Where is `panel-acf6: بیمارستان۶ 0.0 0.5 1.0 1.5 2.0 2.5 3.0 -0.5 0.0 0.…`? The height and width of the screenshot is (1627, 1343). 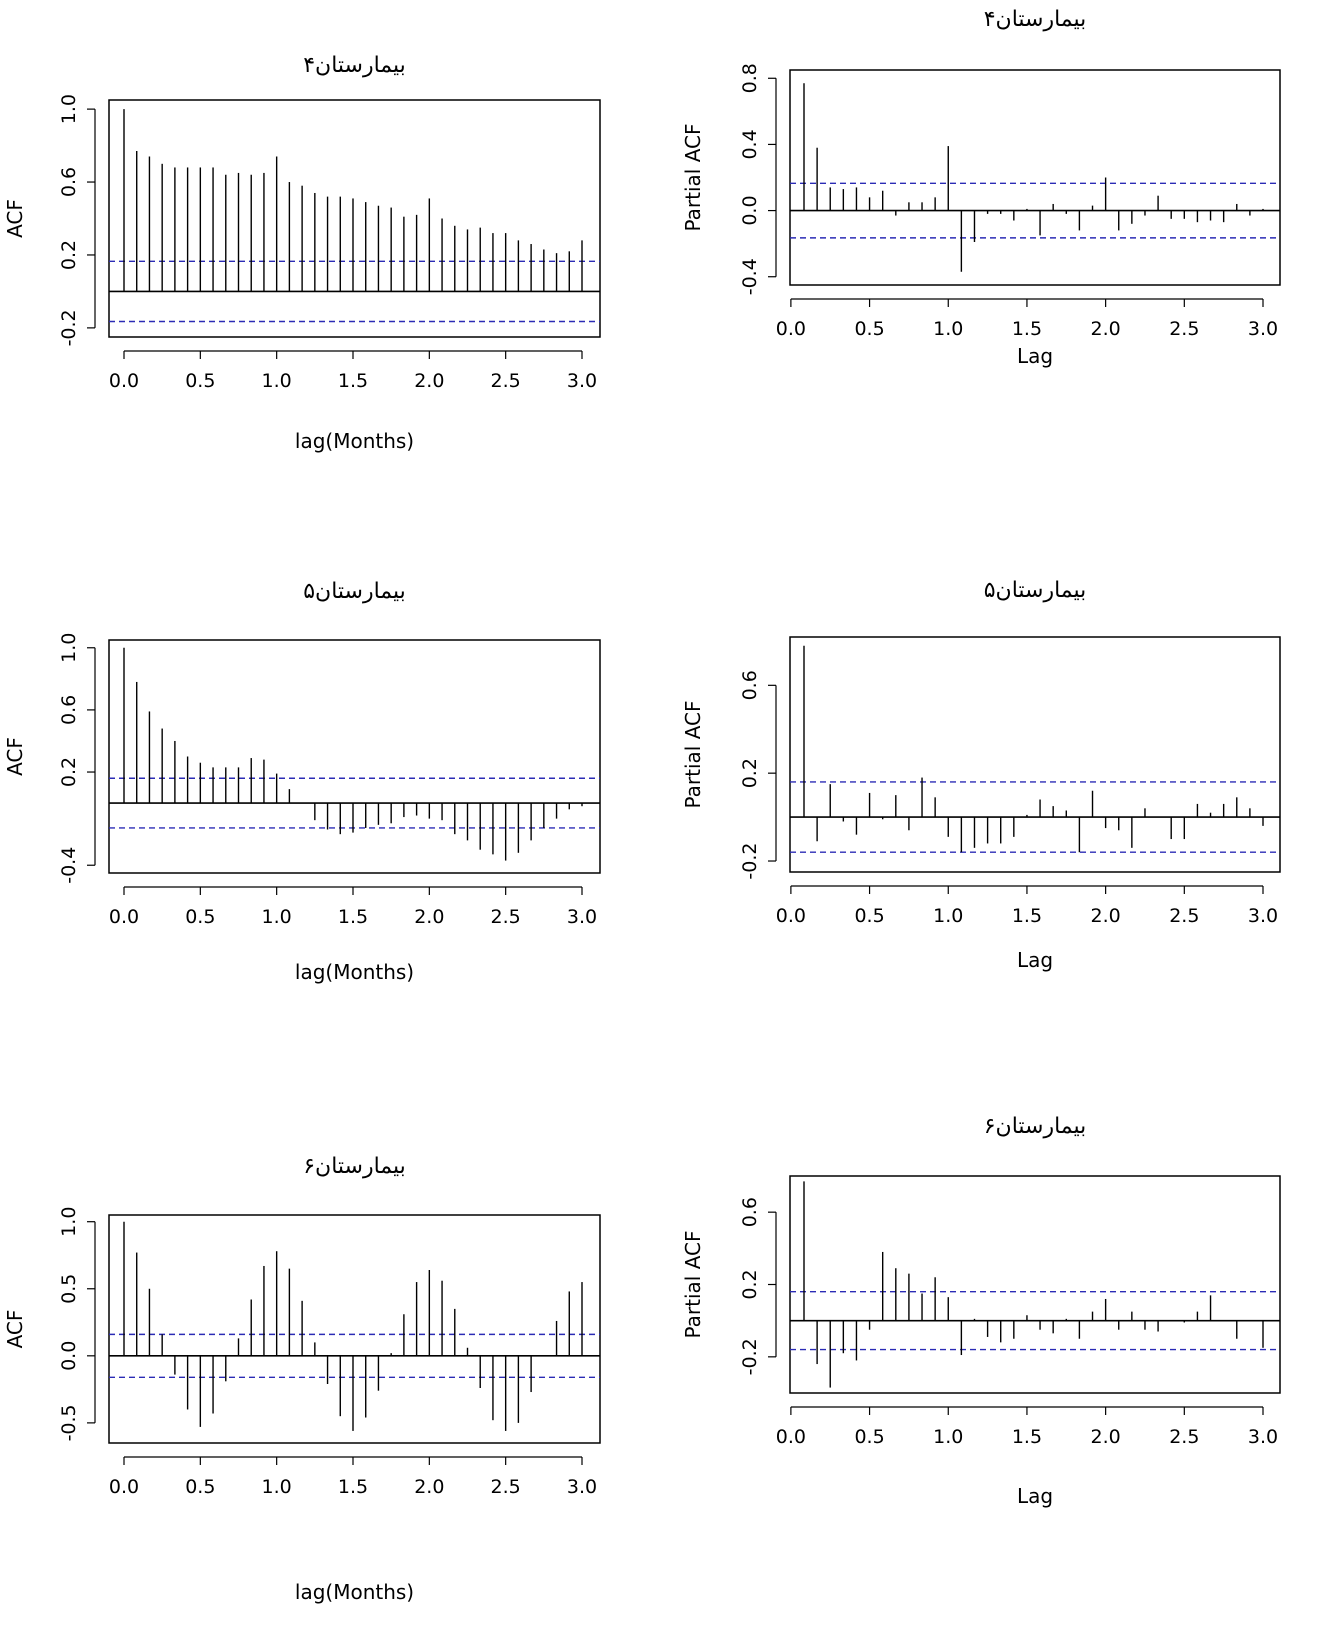 panel-acf6: بیمارستان۶ 0.0 0.5 1.0 1.5 2.0 2.5 3.0 -0.5 0.0 0.… is located at coordinates (302, 1379).